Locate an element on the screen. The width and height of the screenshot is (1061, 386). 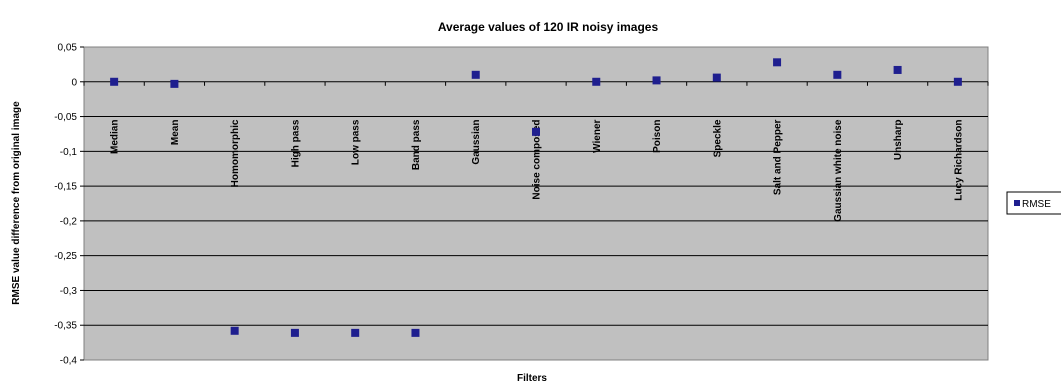
y-tick-label: -0,1 is located at coordinates (69, 152).